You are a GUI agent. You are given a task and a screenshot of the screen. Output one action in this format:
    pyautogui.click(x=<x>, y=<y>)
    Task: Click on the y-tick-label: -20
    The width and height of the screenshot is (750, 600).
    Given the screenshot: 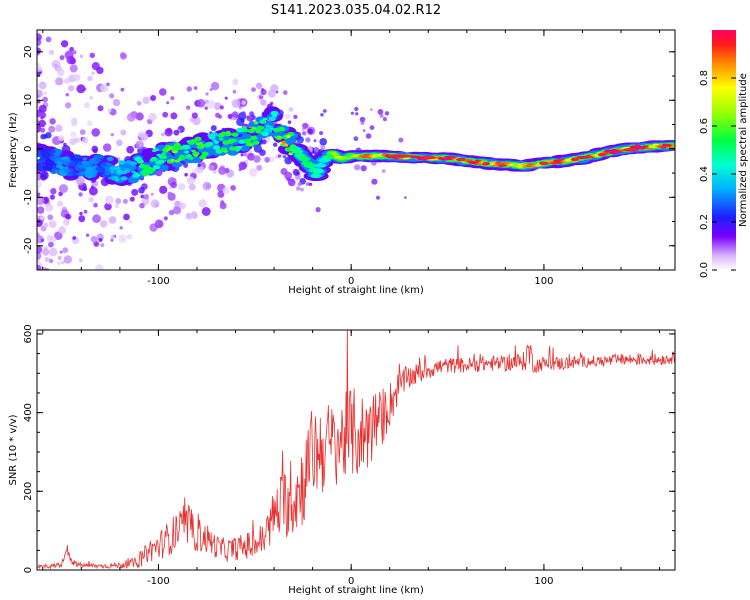 What is the action you would take?
    pyautogui.click(x=28, y=246)
    